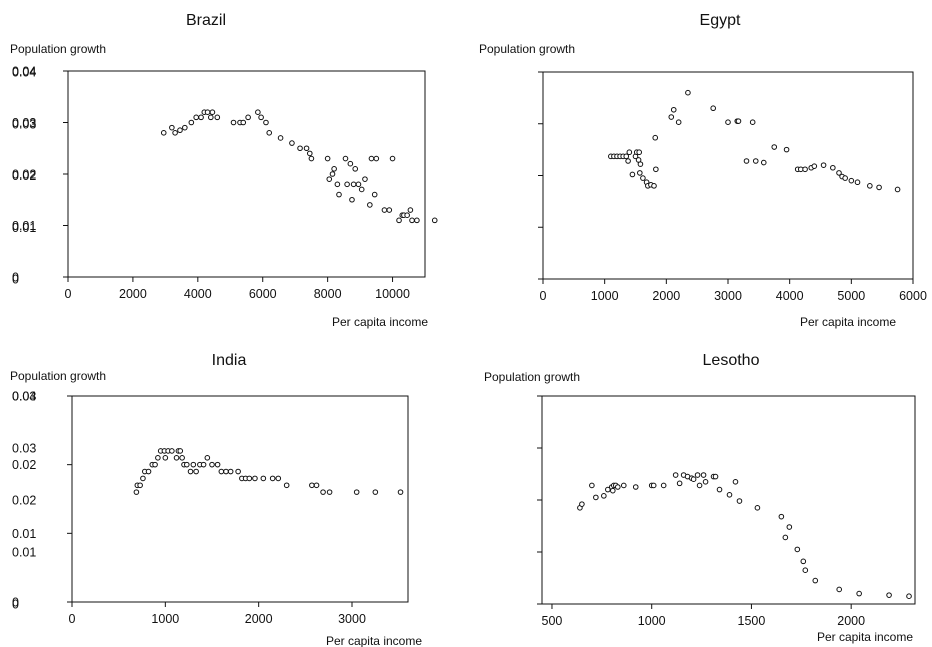  What do you see at coordinates (24, 397) in the screenshot?
I see `y-tick-label: 0.04` at bounding box center [24, 397].